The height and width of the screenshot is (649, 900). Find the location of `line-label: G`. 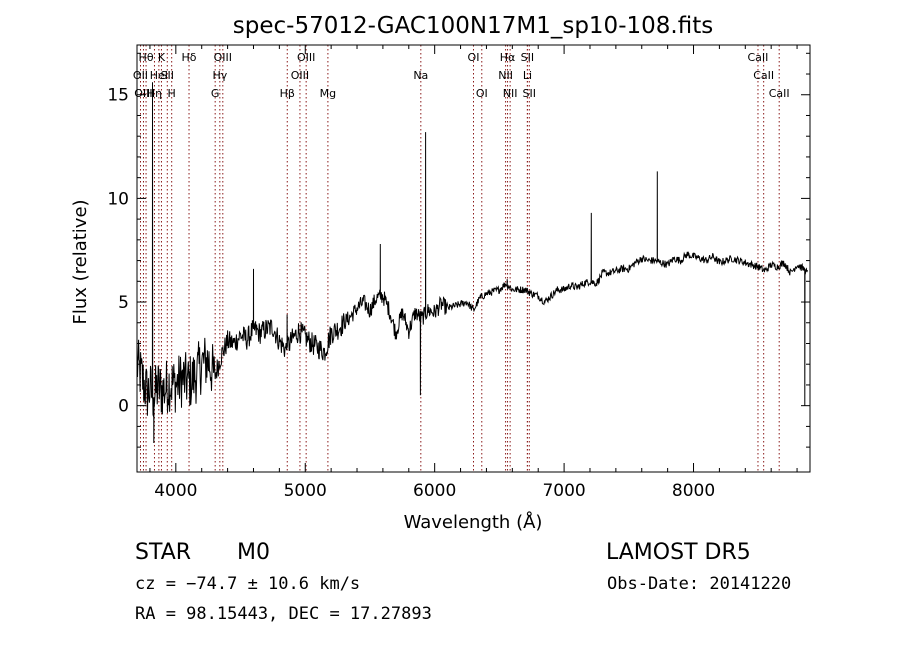

line-label: G is located at coordinates (215, 93).